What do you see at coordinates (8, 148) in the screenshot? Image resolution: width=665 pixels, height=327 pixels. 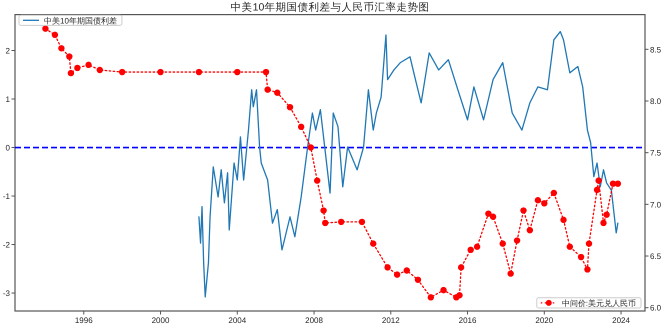 I see `y-tick-label: 0` at bounding box center [8, 148].